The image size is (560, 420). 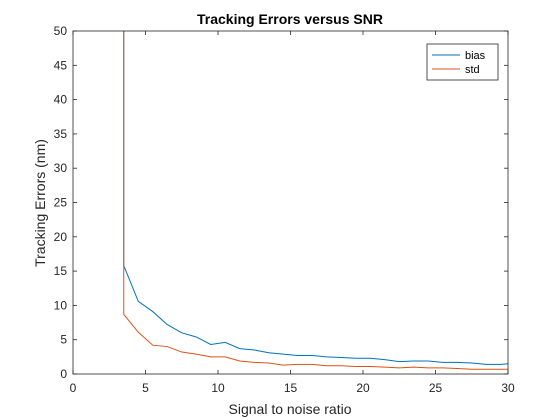 I want to click on x-tick-label: 25, so click(x=436, y=388).